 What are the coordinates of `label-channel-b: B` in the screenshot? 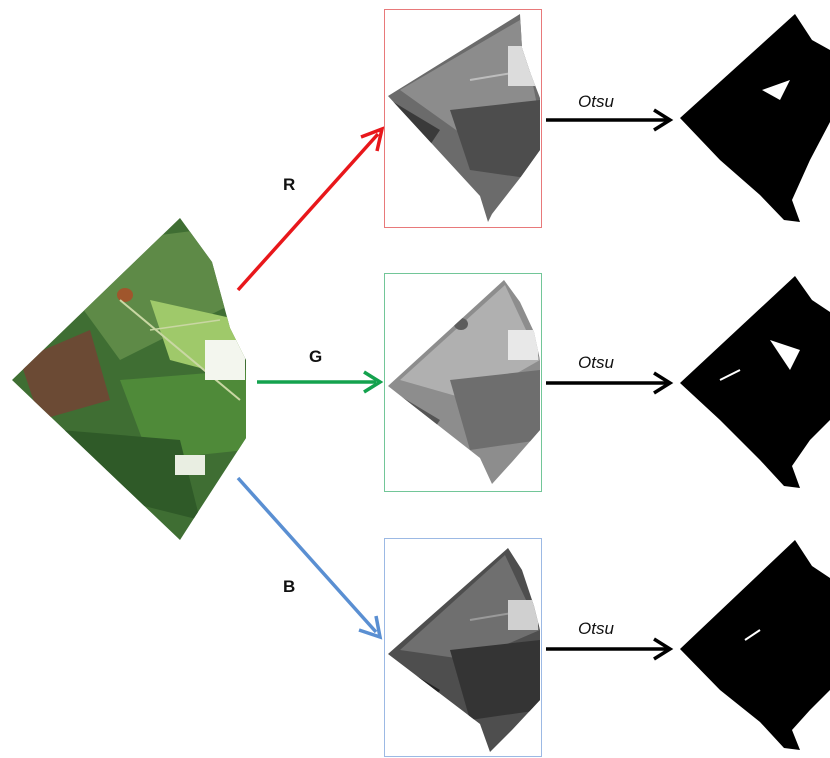 It's located at (289, 586).